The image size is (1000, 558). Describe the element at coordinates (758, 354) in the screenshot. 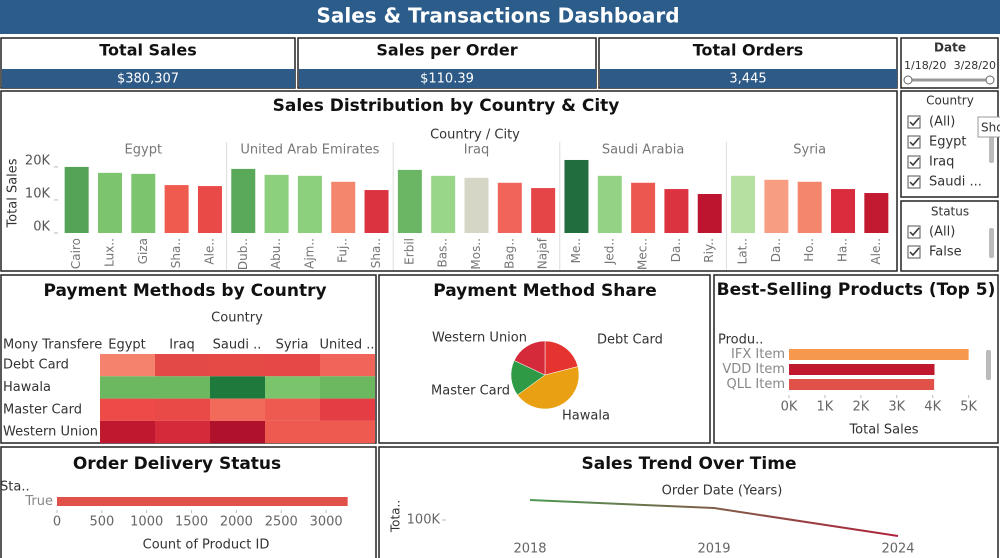

I see `y-tick-label: IFX Item` at that location.